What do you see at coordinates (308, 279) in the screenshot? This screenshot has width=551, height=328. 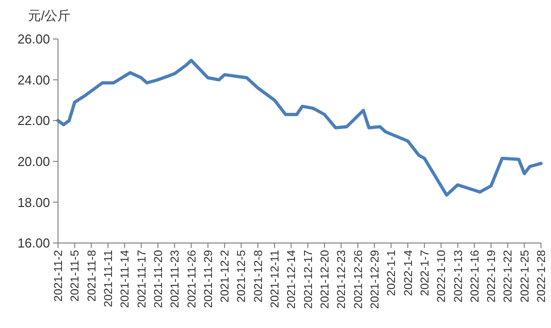 I see `x-tick-label: 2021-12-17` at bounding box center [308, 279].